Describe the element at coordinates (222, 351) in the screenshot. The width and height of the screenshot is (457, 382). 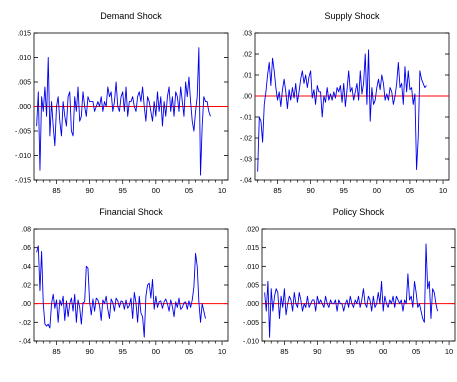
I see `chart-3-x-tick-label: 10` at that location.